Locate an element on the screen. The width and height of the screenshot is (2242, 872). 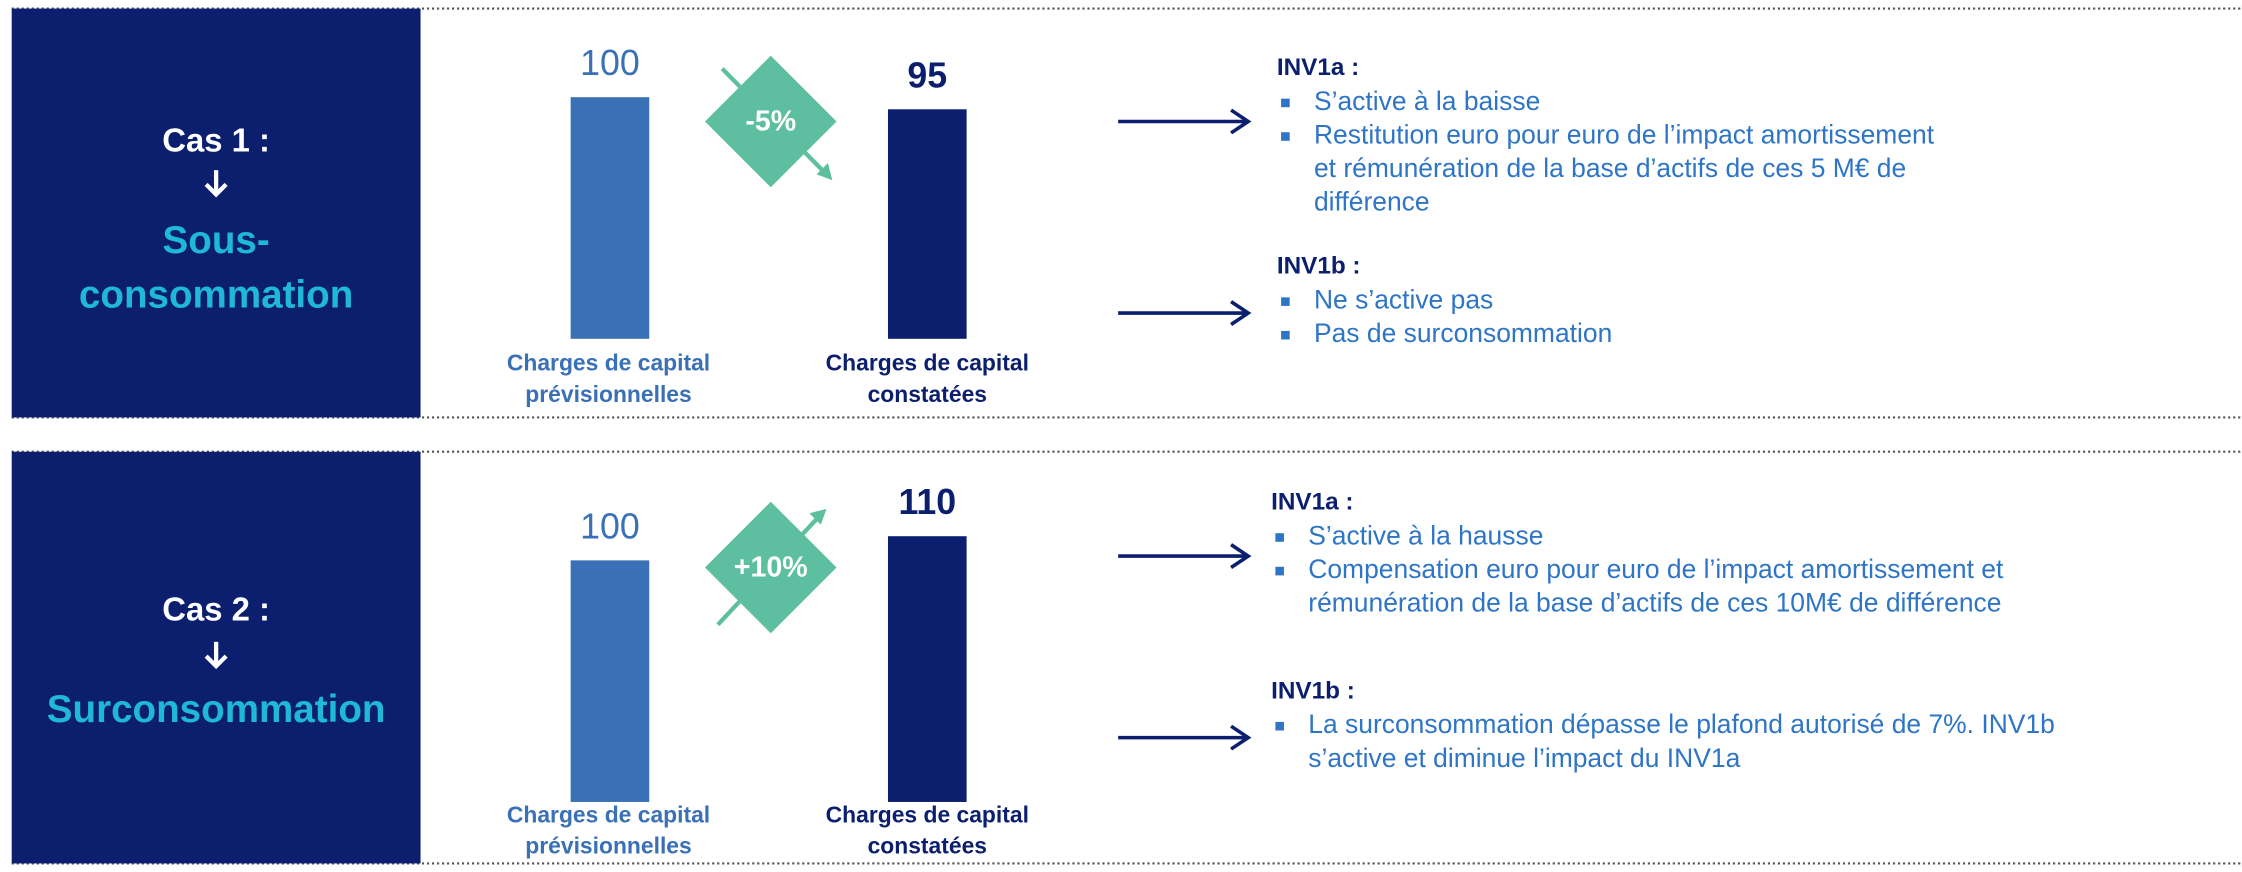
change-label: +10% is located at coordinates (771, 567).